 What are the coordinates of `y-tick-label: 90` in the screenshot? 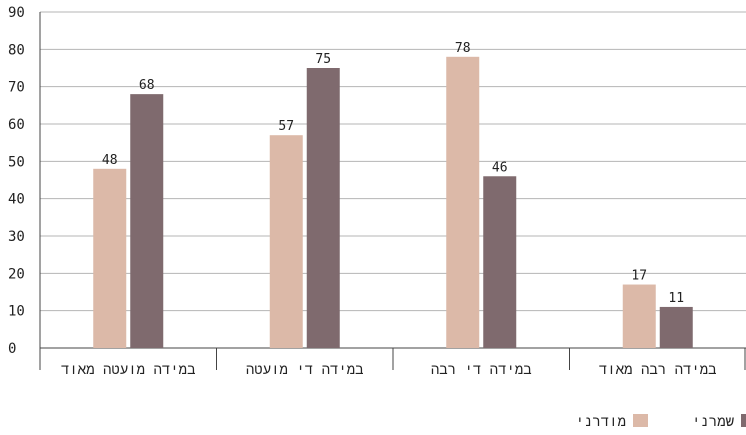 It's located at (16, 13).